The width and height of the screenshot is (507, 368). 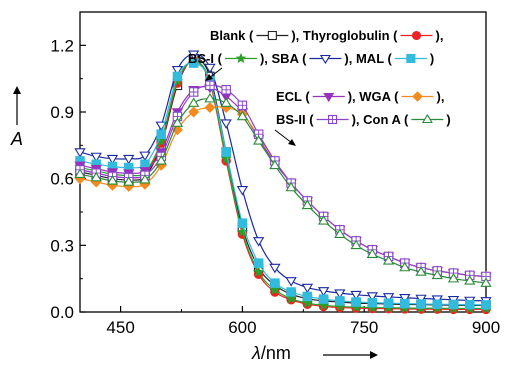 I want to click on x-tick-label: 600, so click(x=242, y=327).